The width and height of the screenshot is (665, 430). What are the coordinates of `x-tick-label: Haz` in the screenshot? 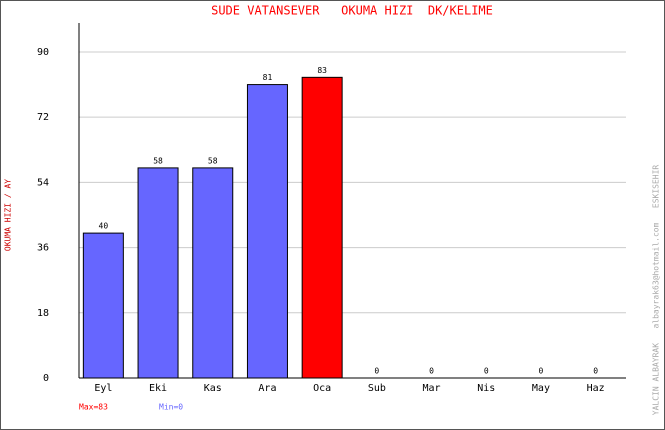 It's located at (596, 388).